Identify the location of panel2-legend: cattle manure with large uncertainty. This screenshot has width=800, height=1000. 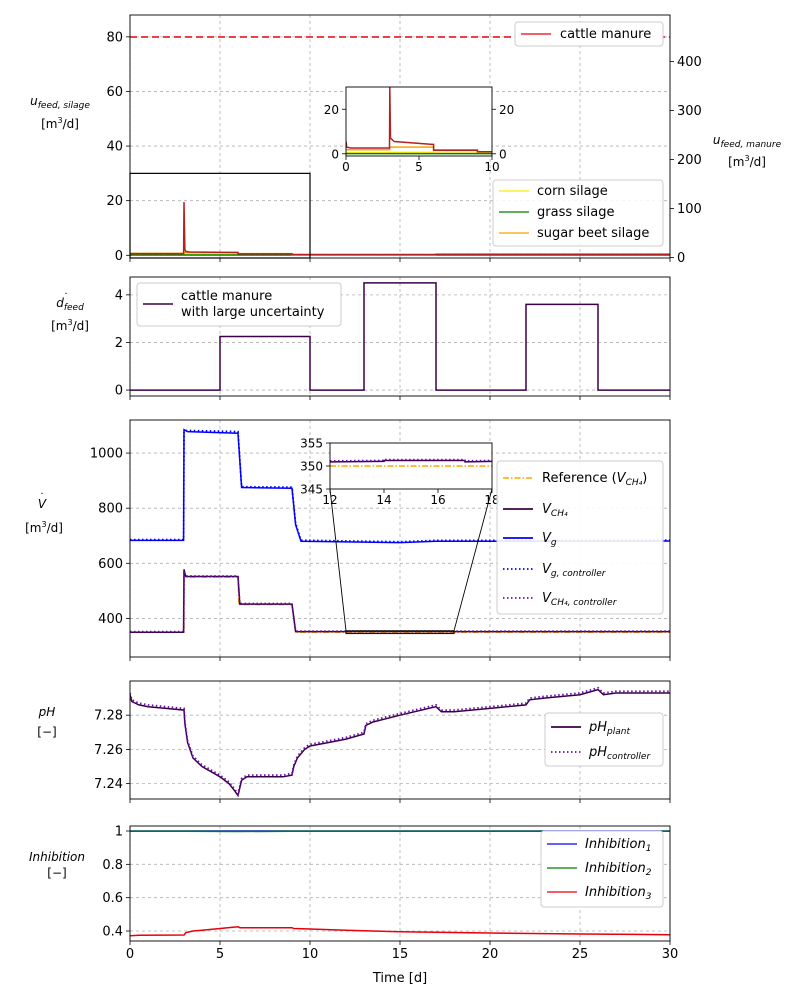
(239, 304).